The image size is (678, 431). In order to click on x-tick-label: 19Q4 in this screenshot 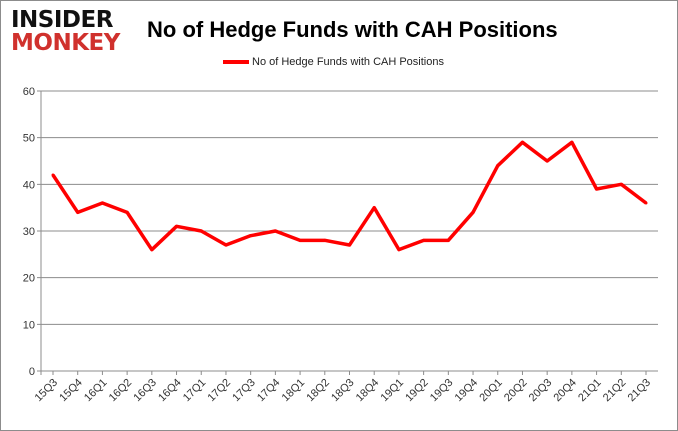, I will do `click(467, 391)`.